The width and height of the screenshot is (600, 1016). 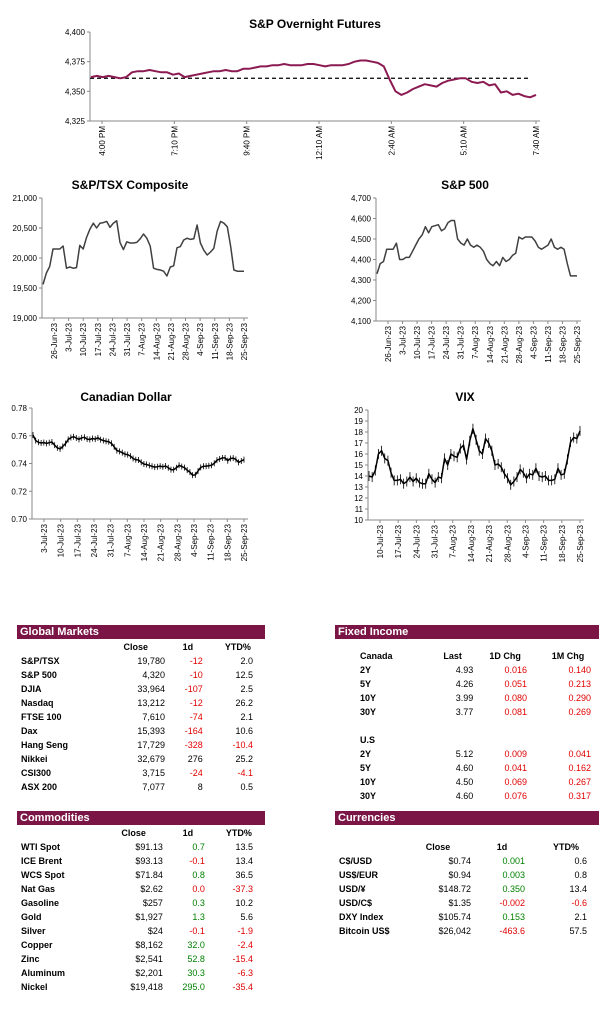 What do you see at coordinates (198, 917) in the screenshot?
I see `row-1d: 1.3` at bounding box center [198, 917].